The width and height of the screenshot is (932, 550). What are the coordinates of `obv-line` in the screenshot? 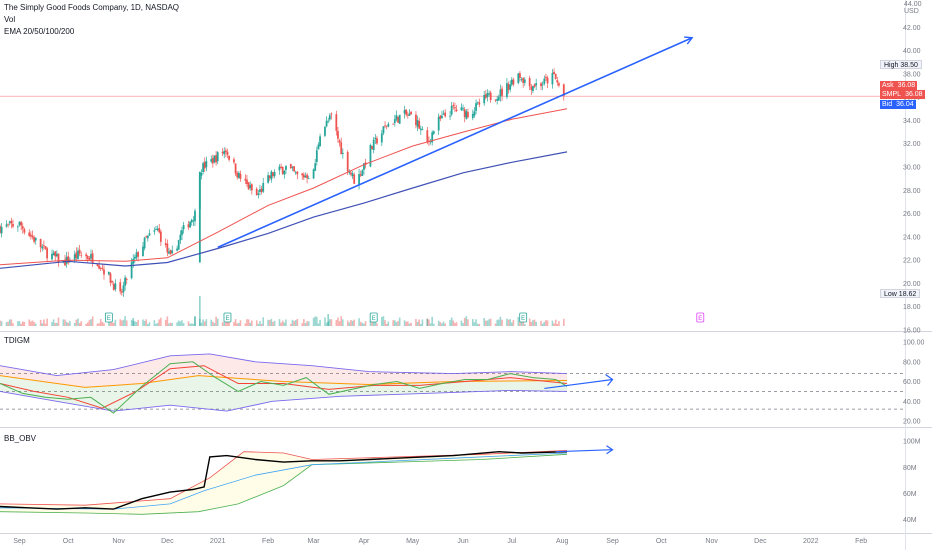 It's located at (284, 480).